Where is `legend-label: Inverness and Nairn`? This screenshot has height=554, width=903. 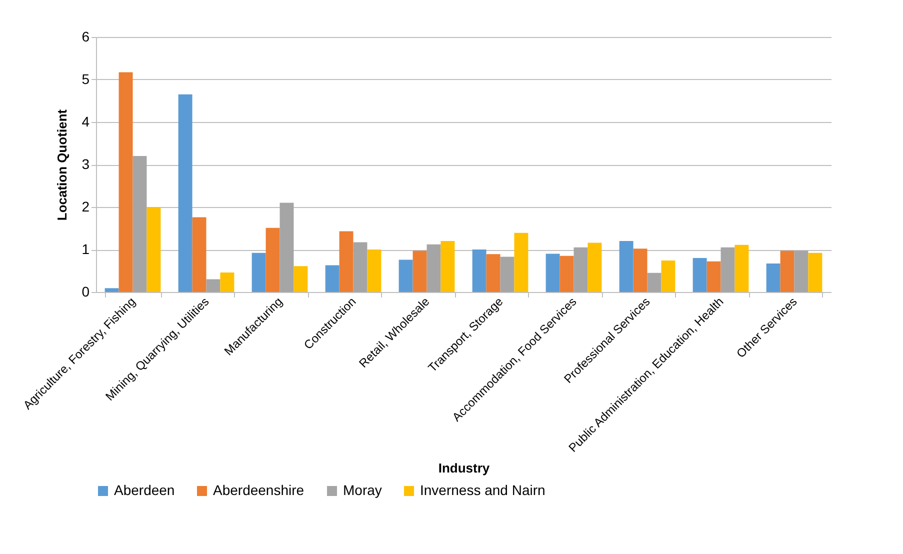
legend-label: Inverness and Nairn is located at coordinates (483, 490).